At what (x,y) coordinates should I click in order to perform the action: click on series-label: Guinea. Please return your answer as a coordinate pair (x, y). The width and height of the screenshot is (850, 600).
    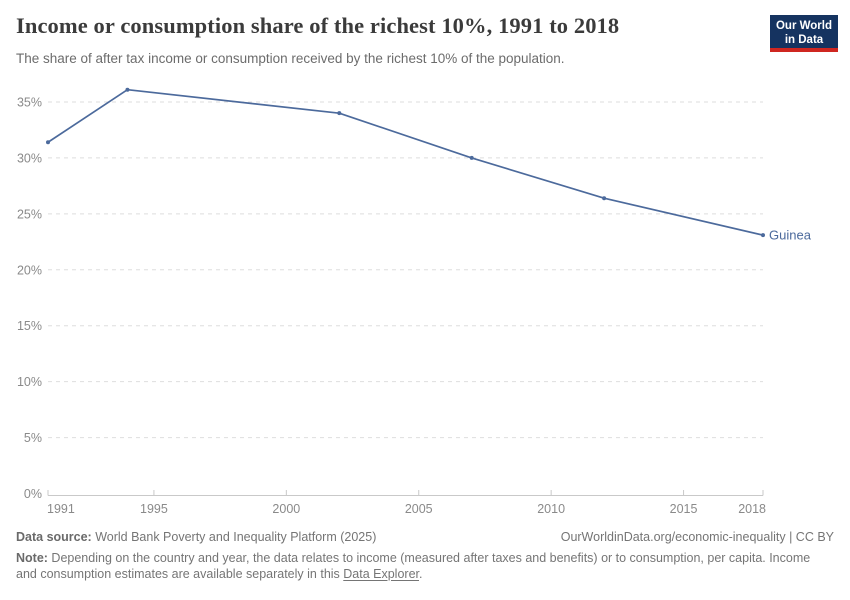
    Looking at the image, I should click on (790, 235).